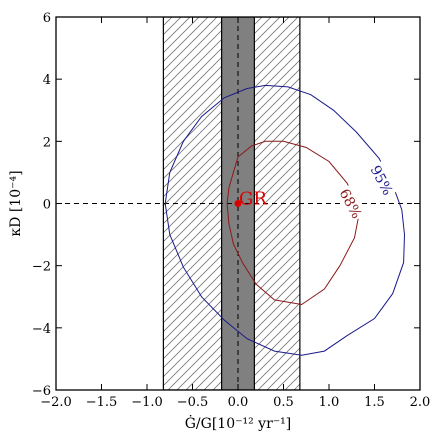 This screenshot has height=436, width=436. Describe the element at coordinates (47, 80) in the screenshot. I see `y-tick-label: 4` at that location.